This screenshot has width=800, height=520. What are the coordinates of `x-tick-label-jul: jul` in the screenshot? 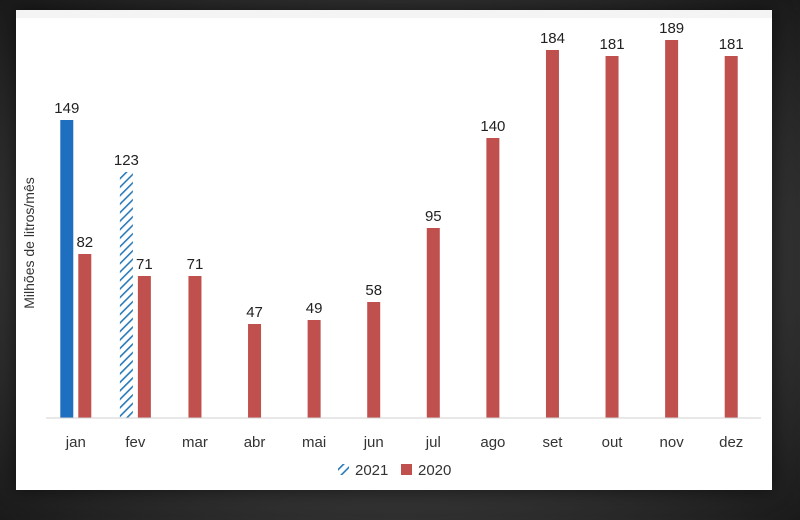 It's located at (433, 442).